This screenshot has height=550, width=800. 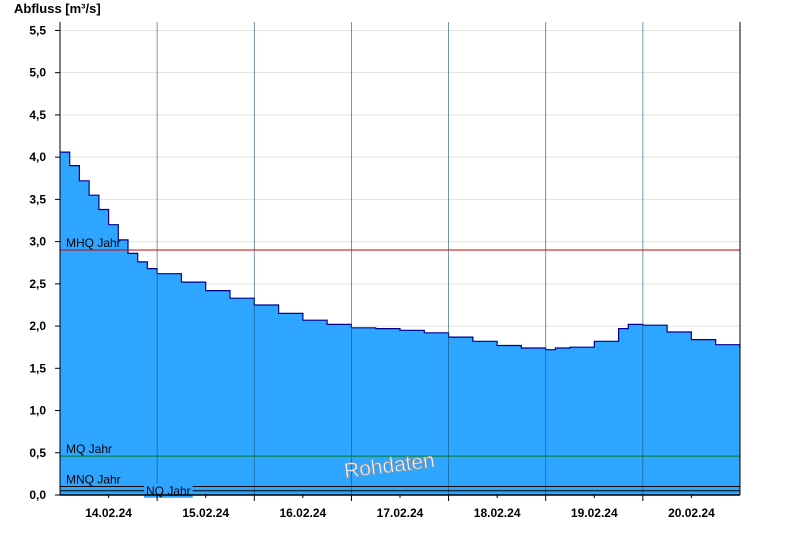 What do you see at coordinates (37, 157) in the screenshot?
I see `y-tick-label: 4,0` at bounding box center [37, 157].